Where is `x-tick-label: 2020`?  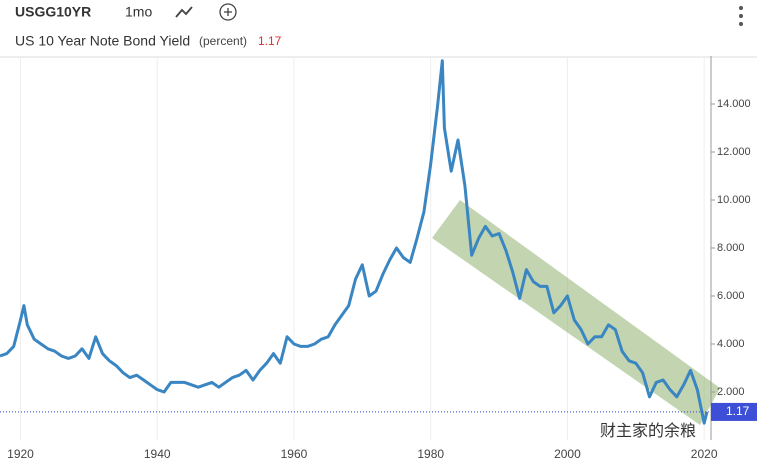
x-tick-label: 2020 is located at coordinates (704, 454).